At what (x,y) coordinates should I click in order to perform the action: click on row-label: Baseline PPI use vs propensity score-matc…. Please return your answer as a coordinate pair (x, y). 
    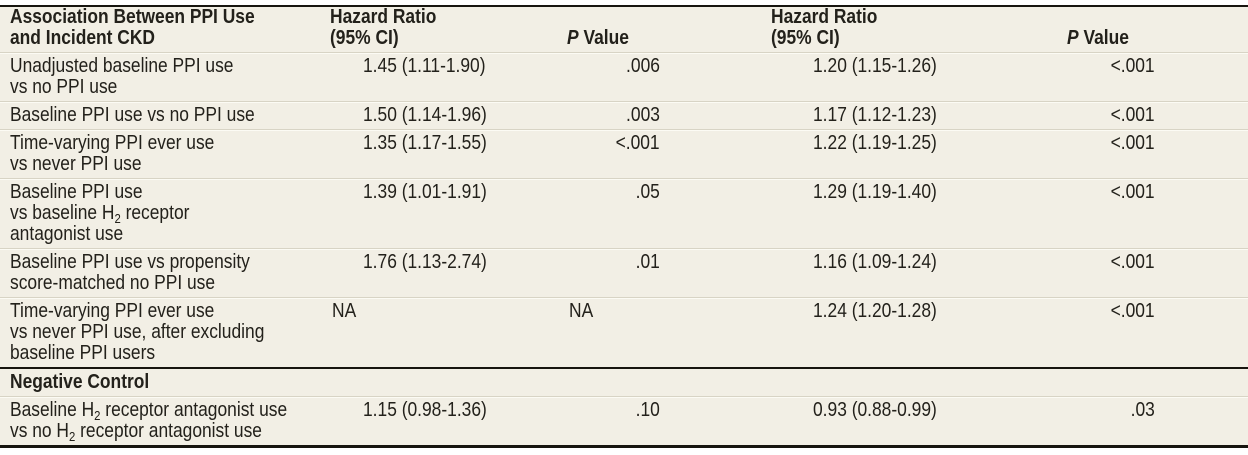
    Looking at the image, I should click on (130, 272).